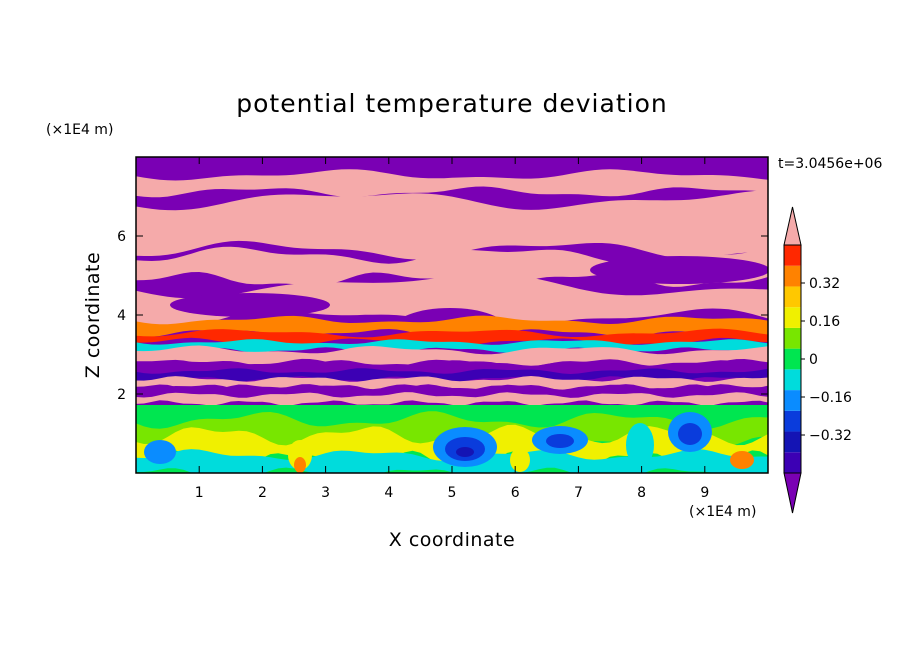  I want to click on y-tick-label: 2, so click(121, 395).